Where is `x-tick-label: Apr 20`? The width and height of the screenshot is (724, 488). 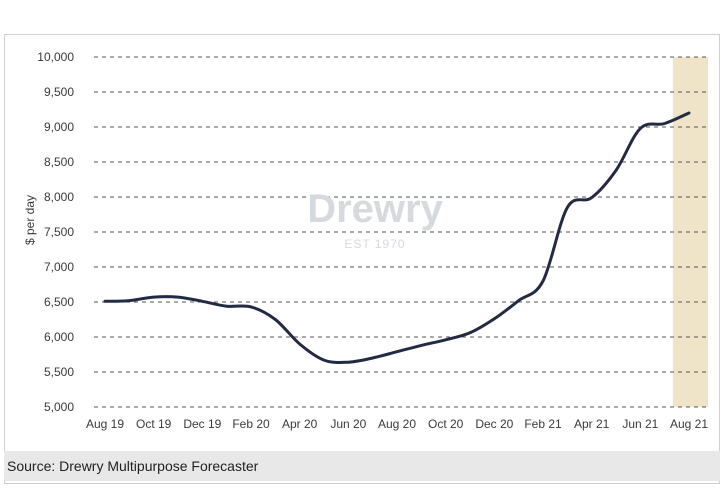 x-tick-label: Apr 20 is located at coordinates (300, 424).